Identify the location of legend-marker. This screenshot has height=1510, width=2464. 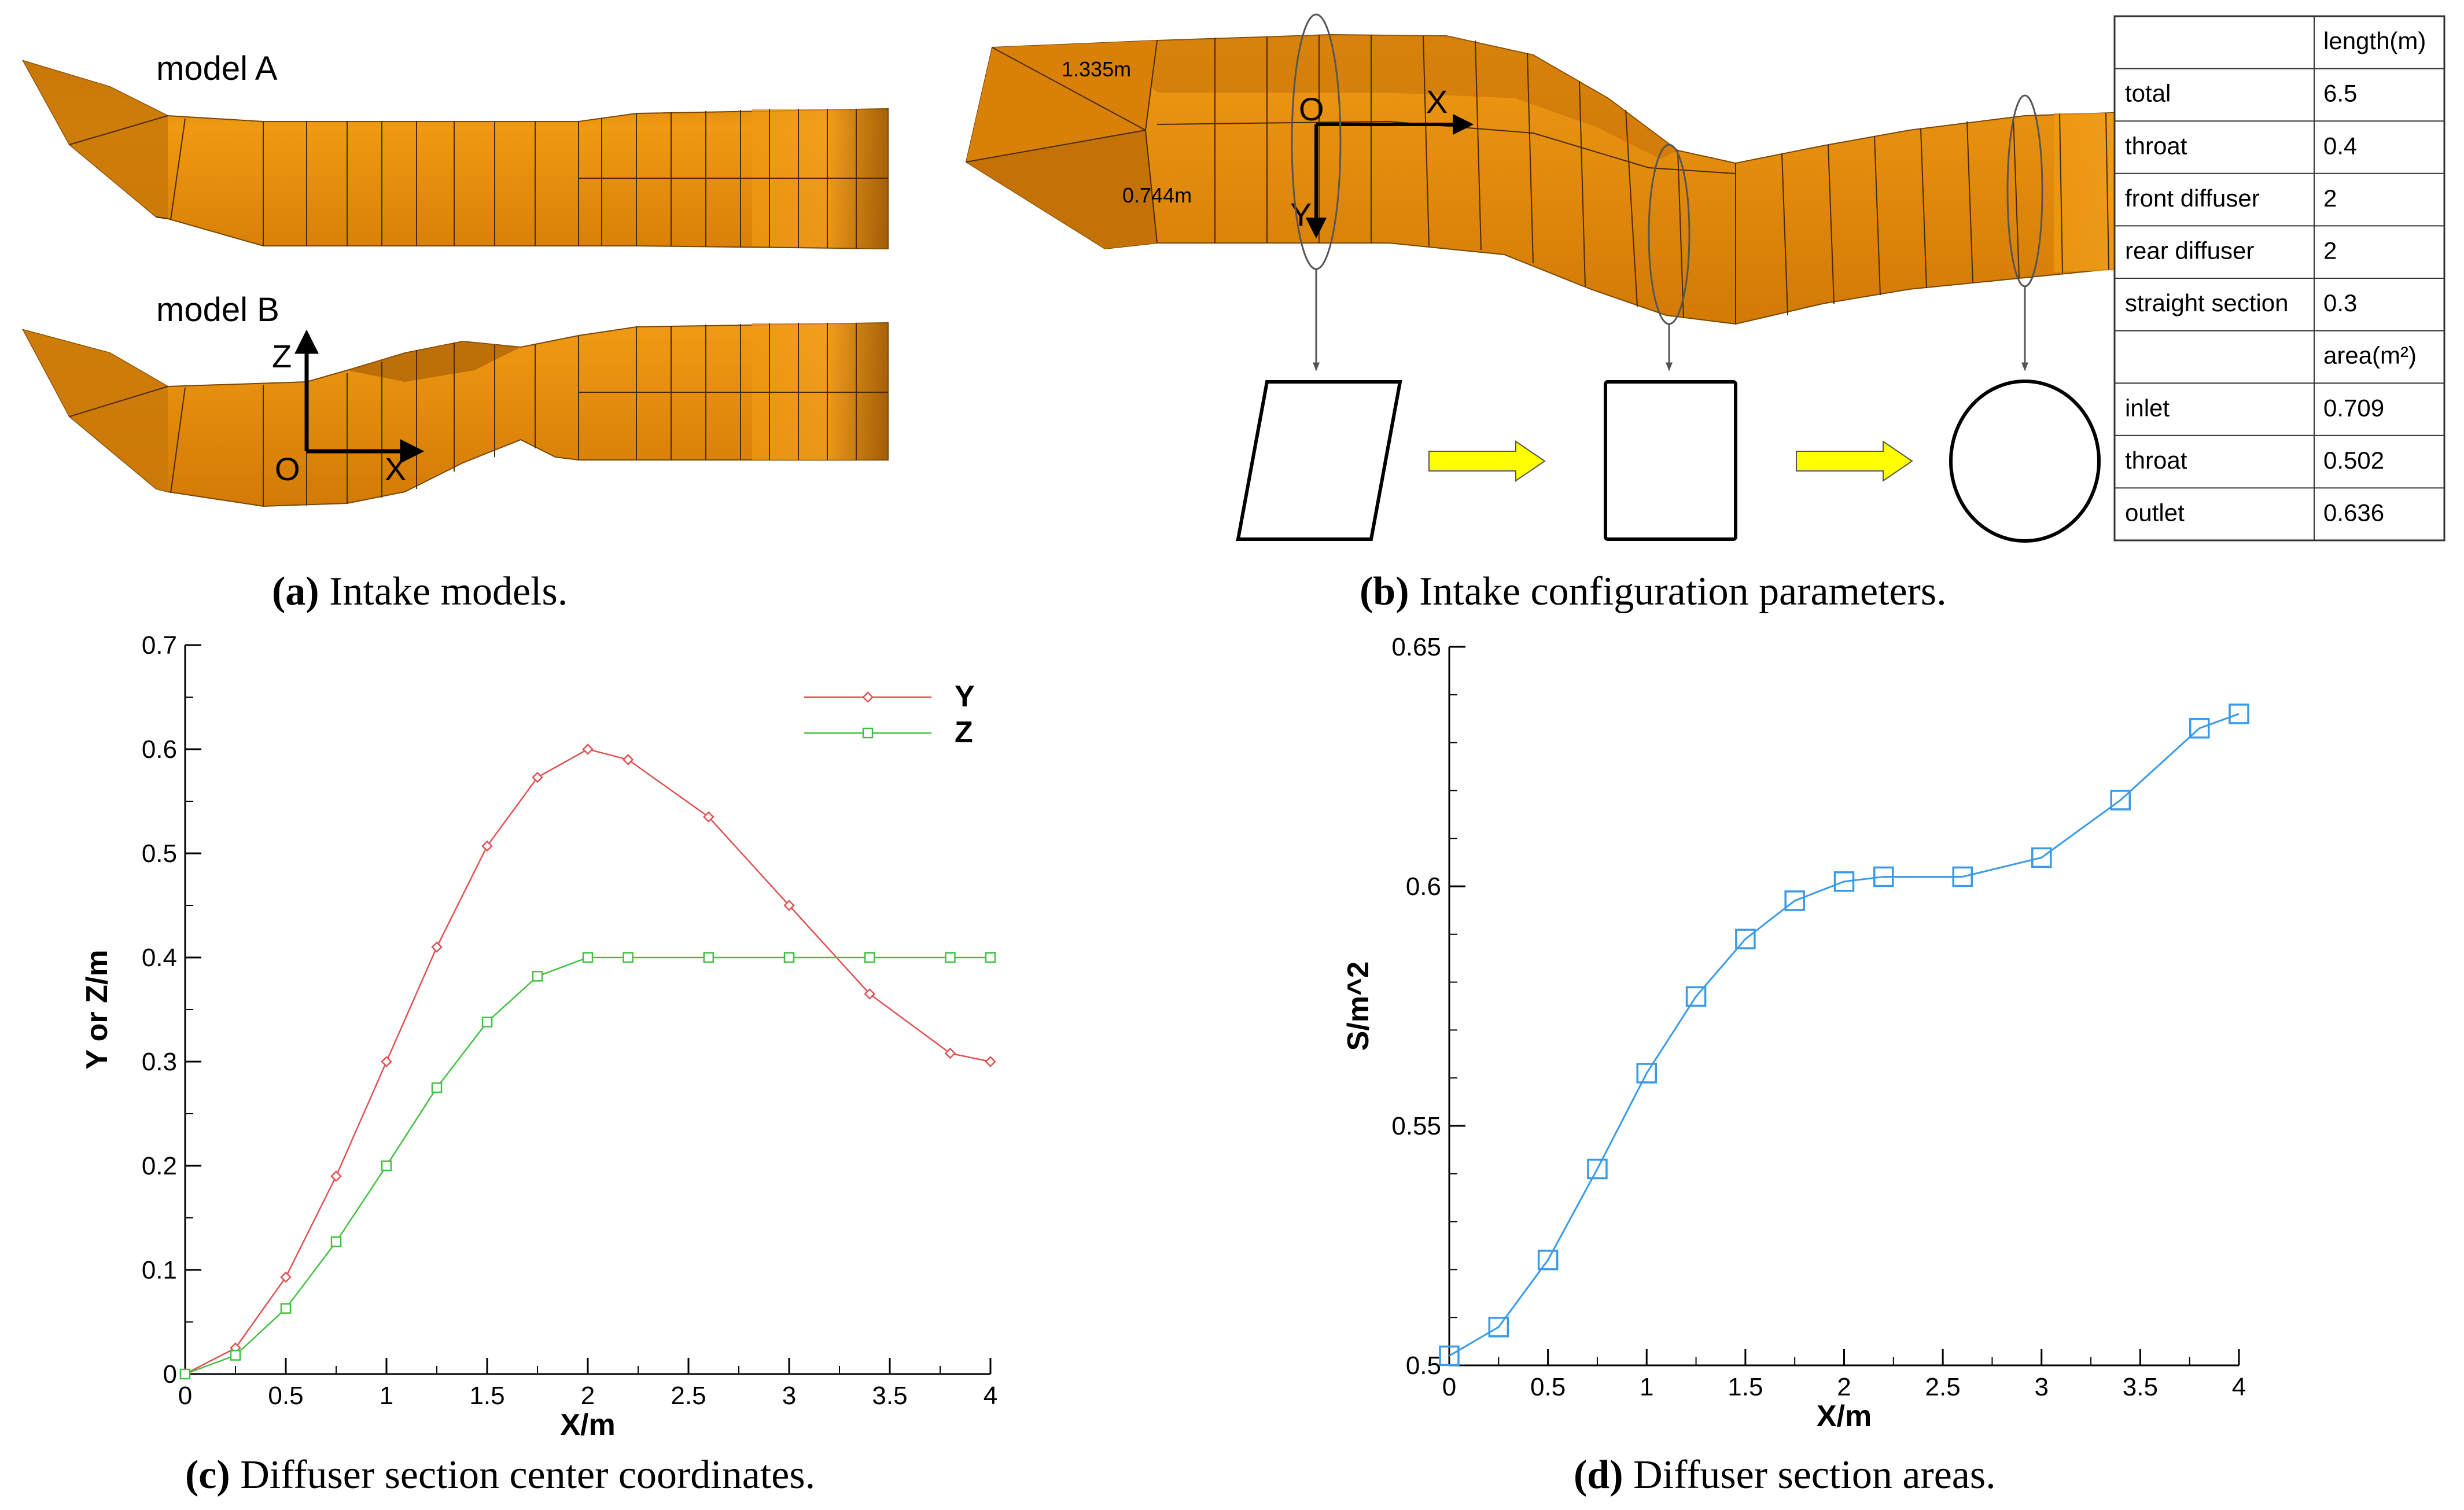
(868, 697).